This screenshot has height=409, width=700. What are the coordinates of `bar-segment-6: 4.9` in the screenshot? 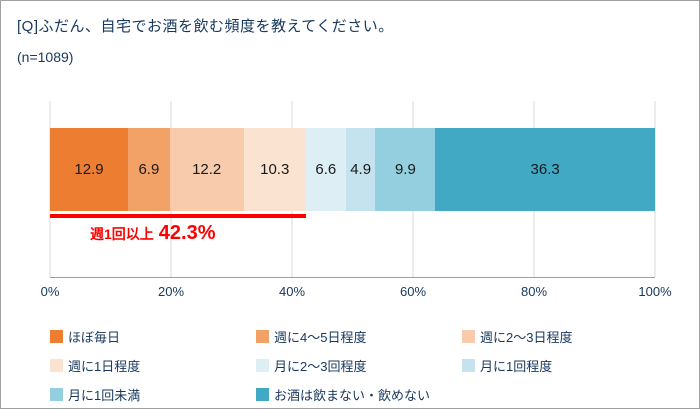 It's located at (360, 169).